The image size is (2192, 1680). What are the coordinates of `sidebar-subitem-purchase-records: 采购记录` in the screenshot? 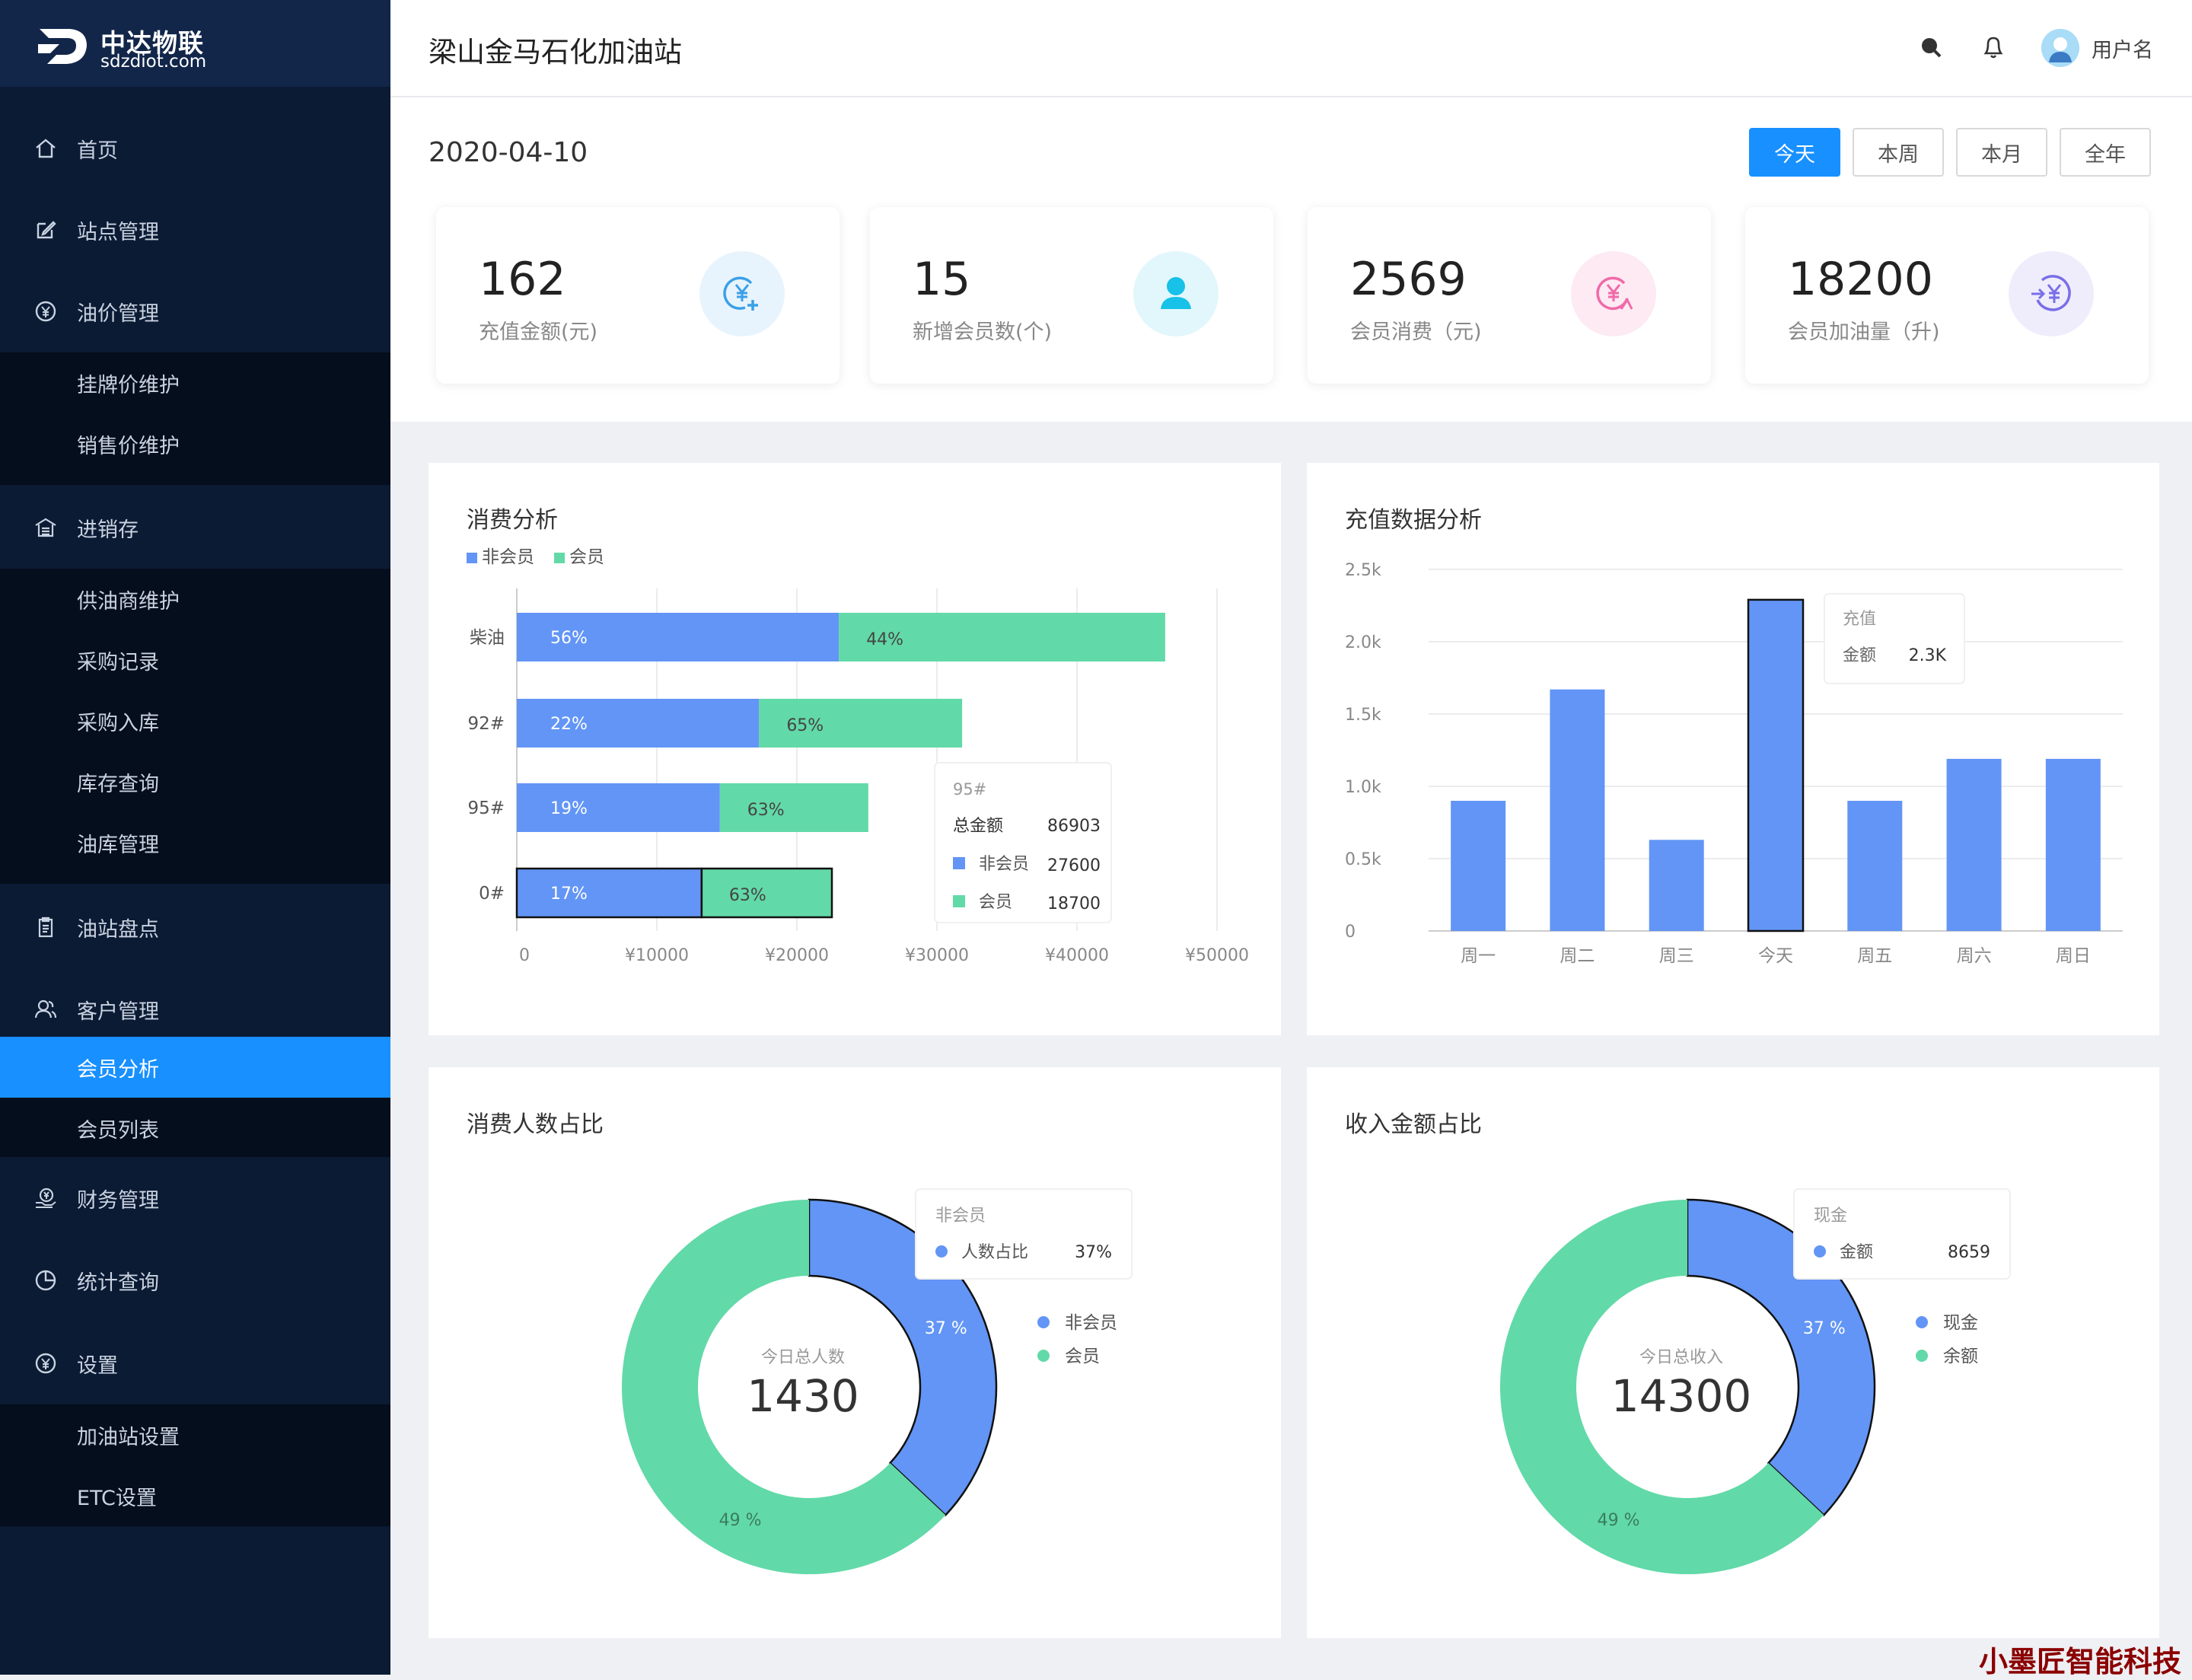 It's located at (195, 660).